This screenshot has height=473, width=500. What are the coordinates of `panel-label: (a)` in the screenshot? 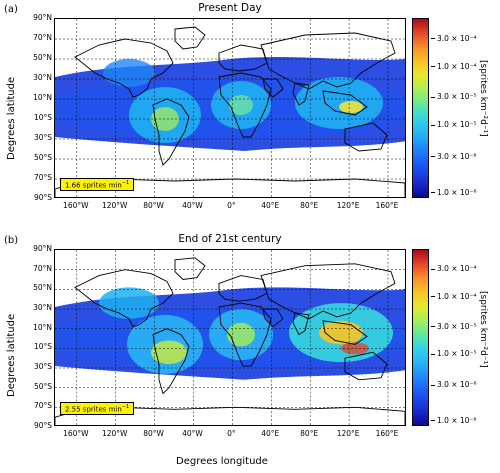 It's located at (11, 9).